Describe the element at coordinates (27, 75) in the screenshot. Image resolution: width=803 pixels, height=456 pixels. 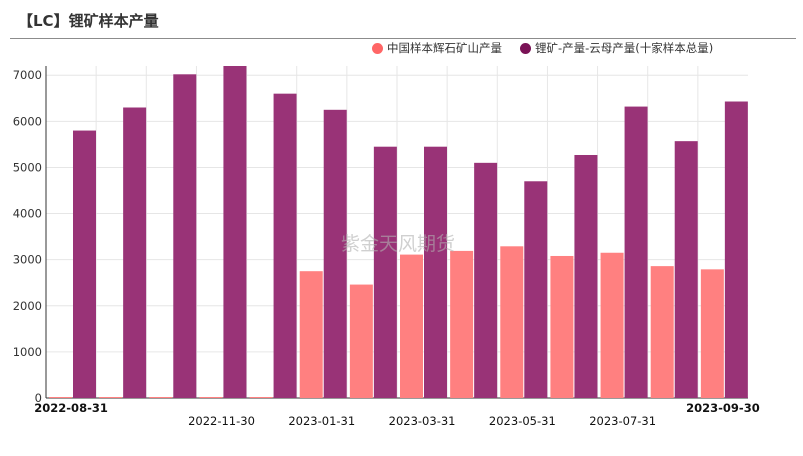
I see `y-tick-label: 7000` at that location.